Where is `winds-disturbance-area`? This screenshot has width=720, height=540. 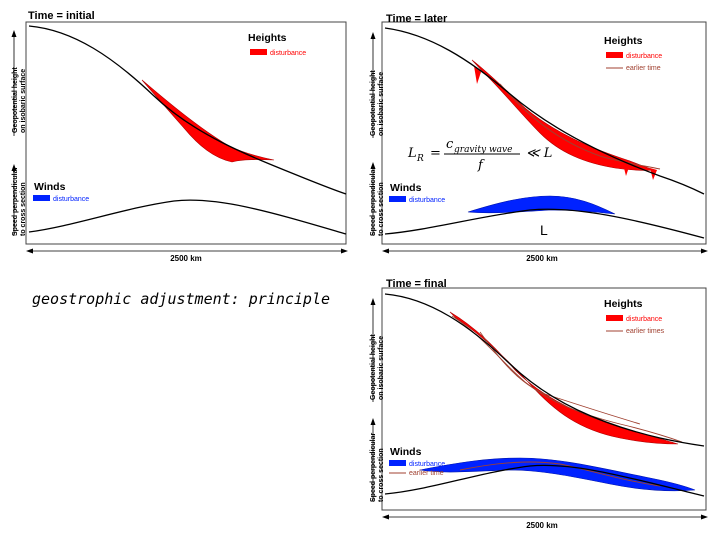 winds-disturbance-area is located at coordinates (557, 474).